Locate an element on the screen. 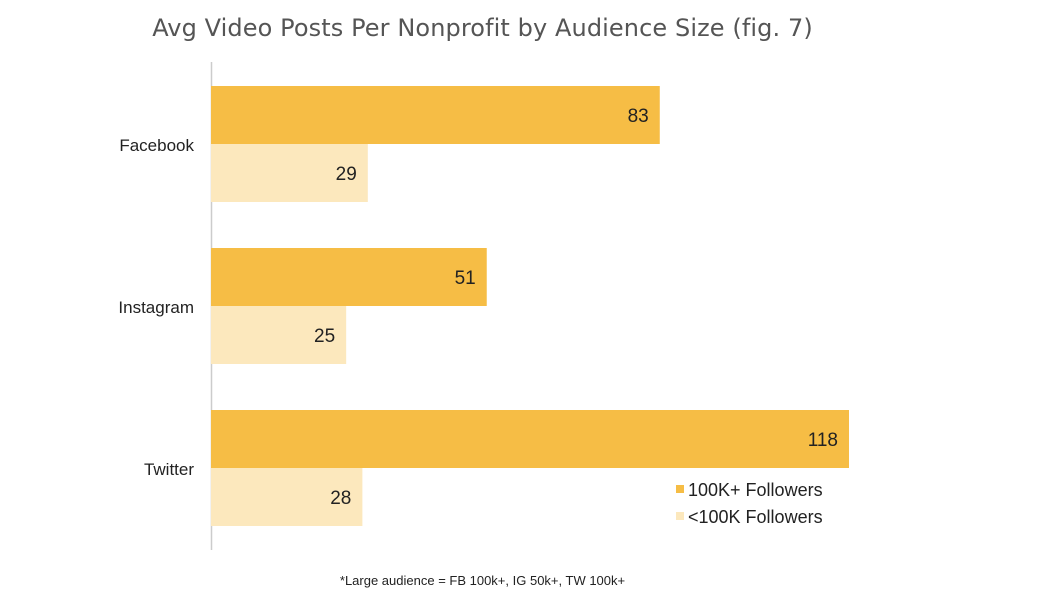  bar-twitter-small is located at coordinates (287, 497).